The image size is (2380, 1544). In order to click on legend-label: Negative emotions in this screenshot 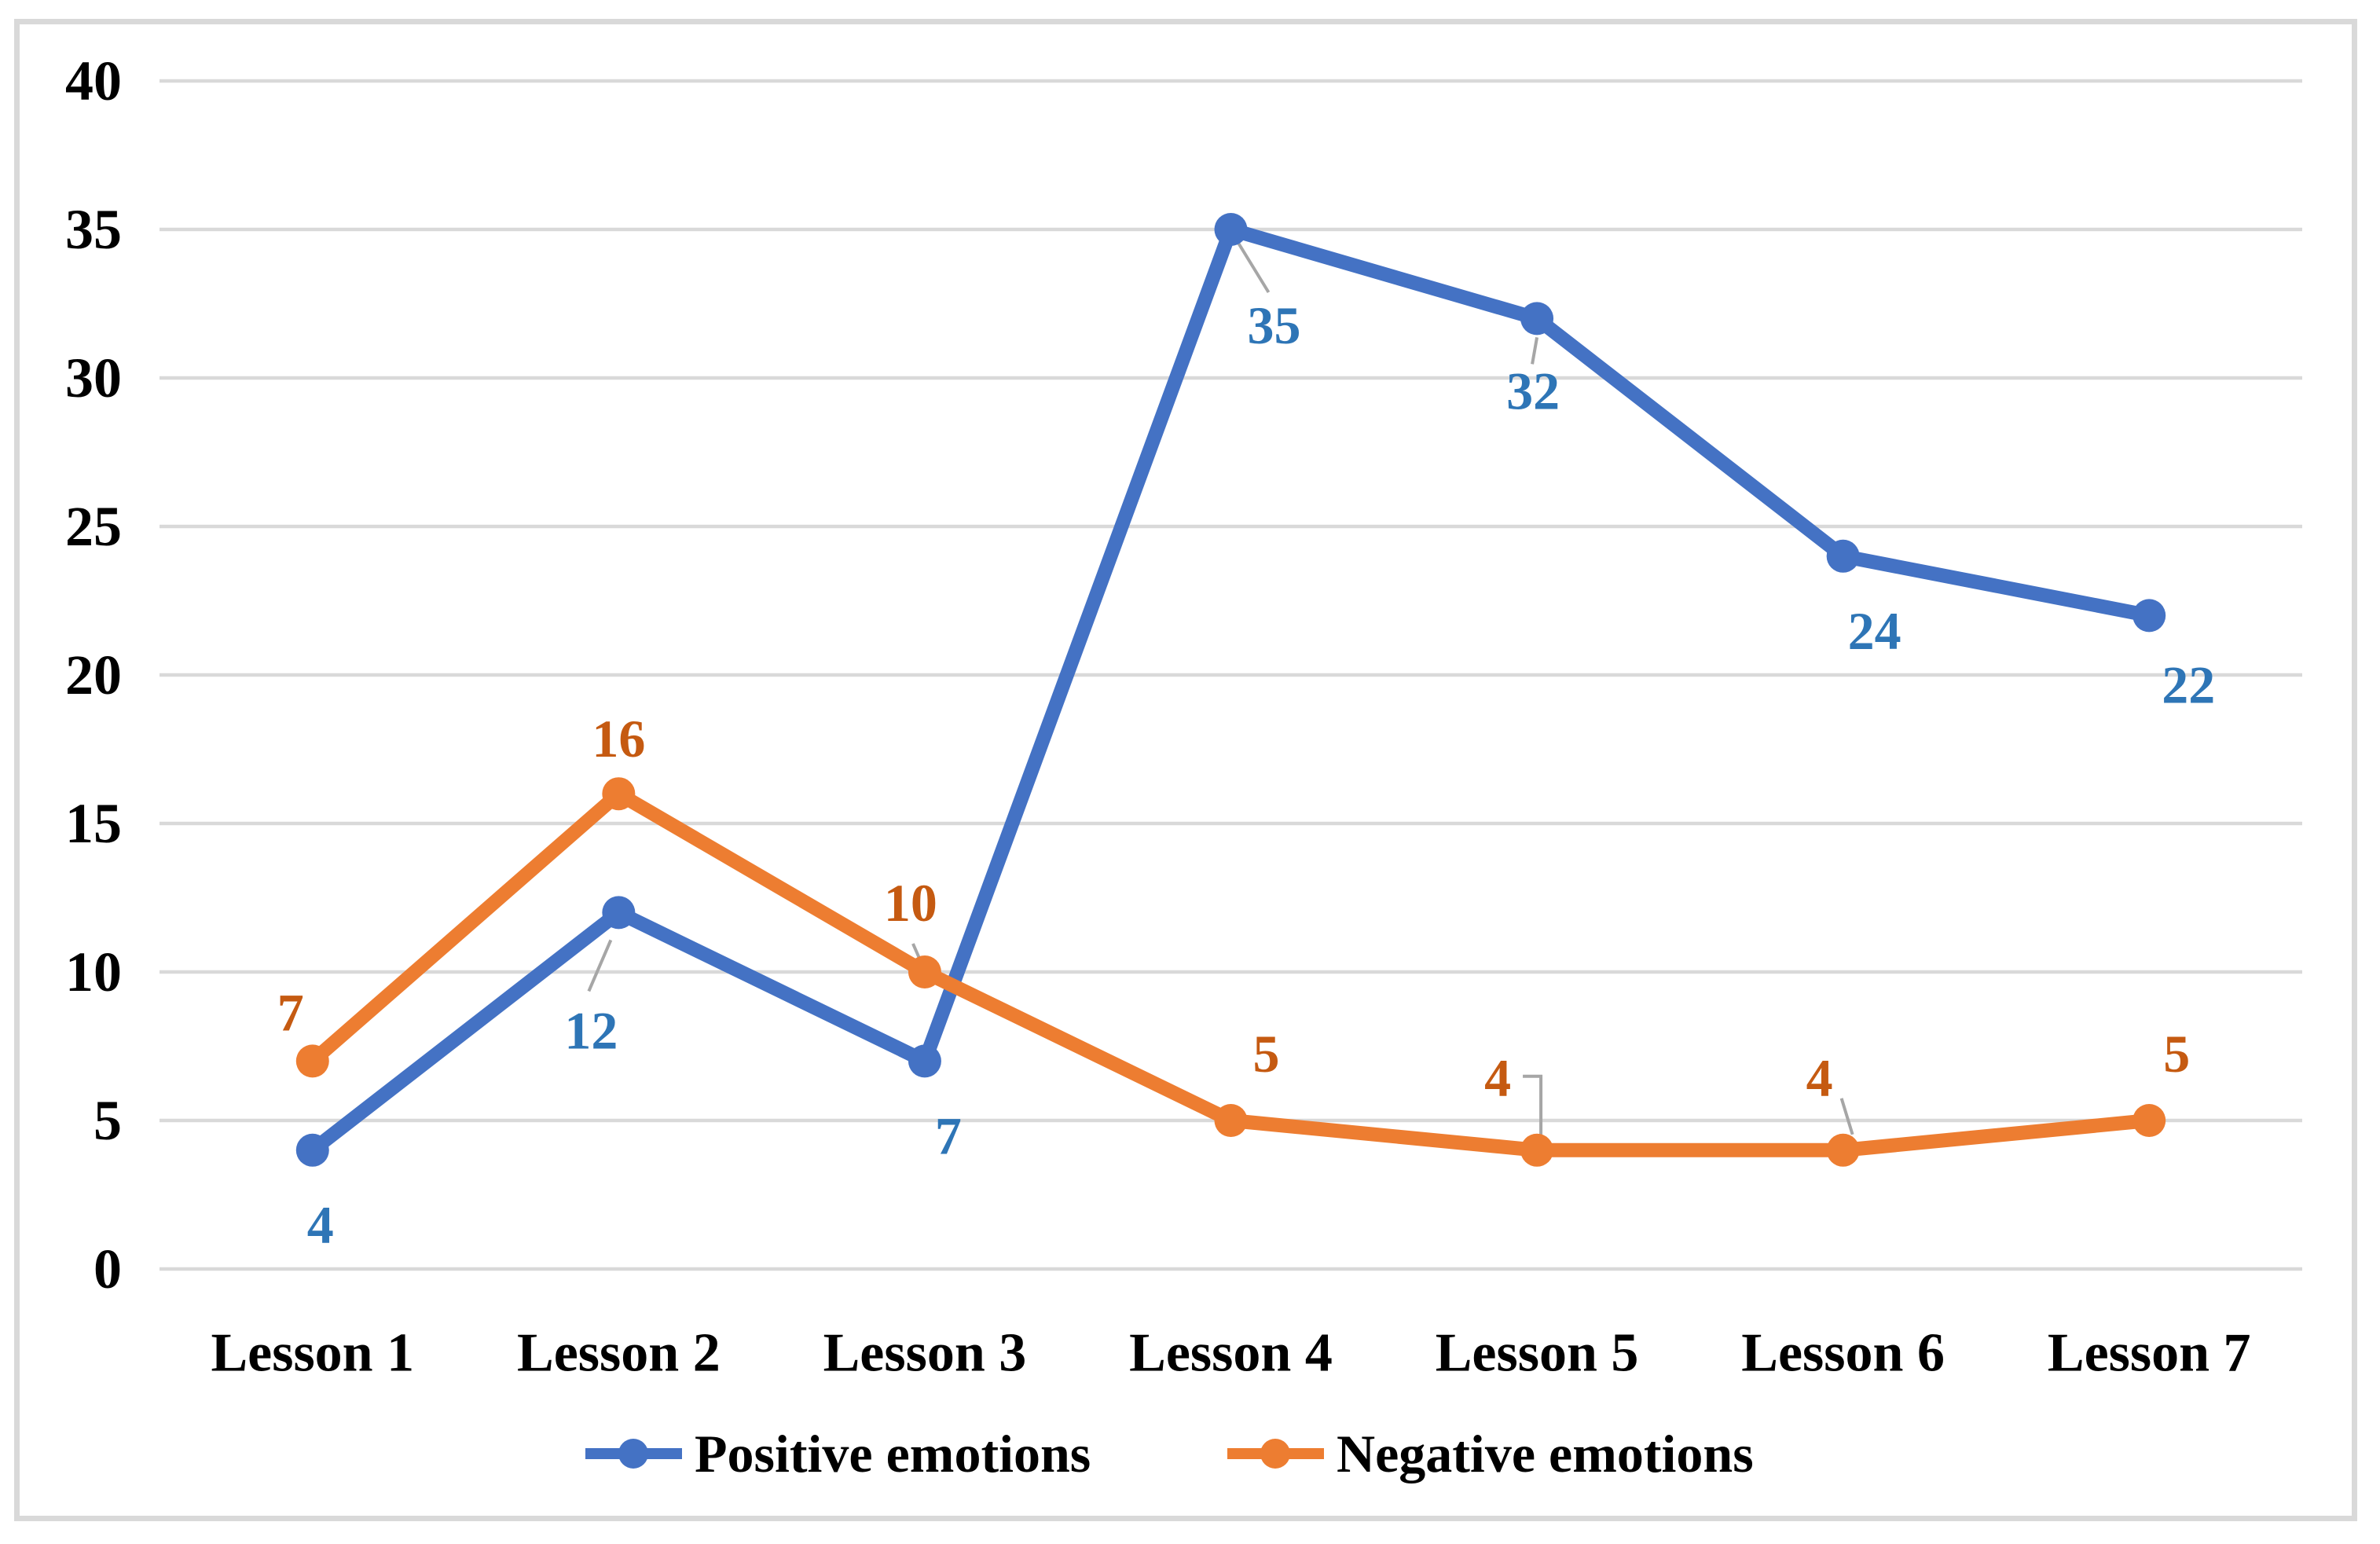, I will do `click(1545, 1453)`.